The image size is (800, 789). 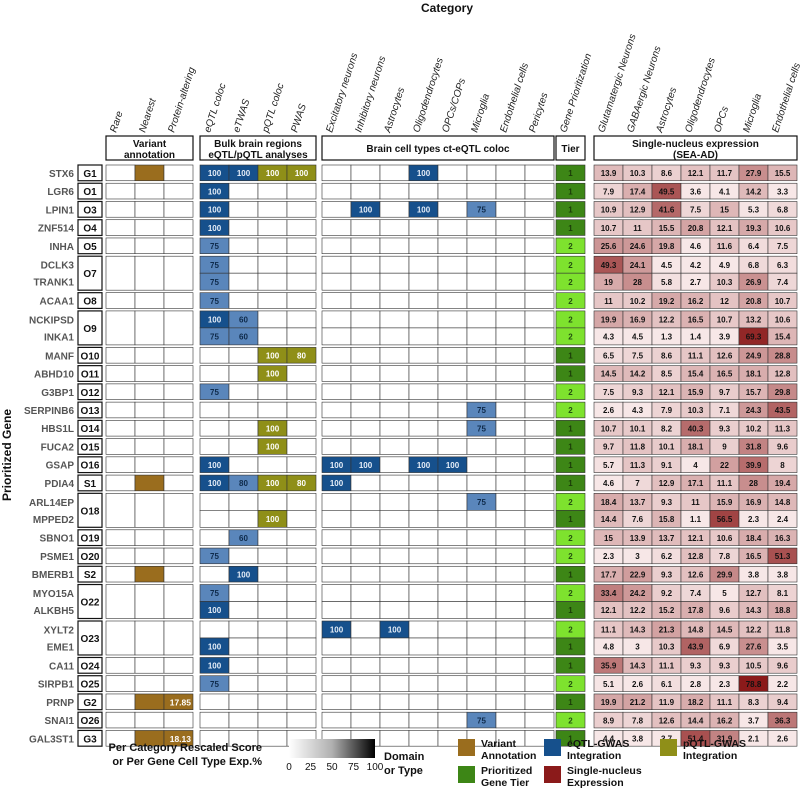 I want to click on variant-cell-value: 18.13, so click(x=181, y=739).